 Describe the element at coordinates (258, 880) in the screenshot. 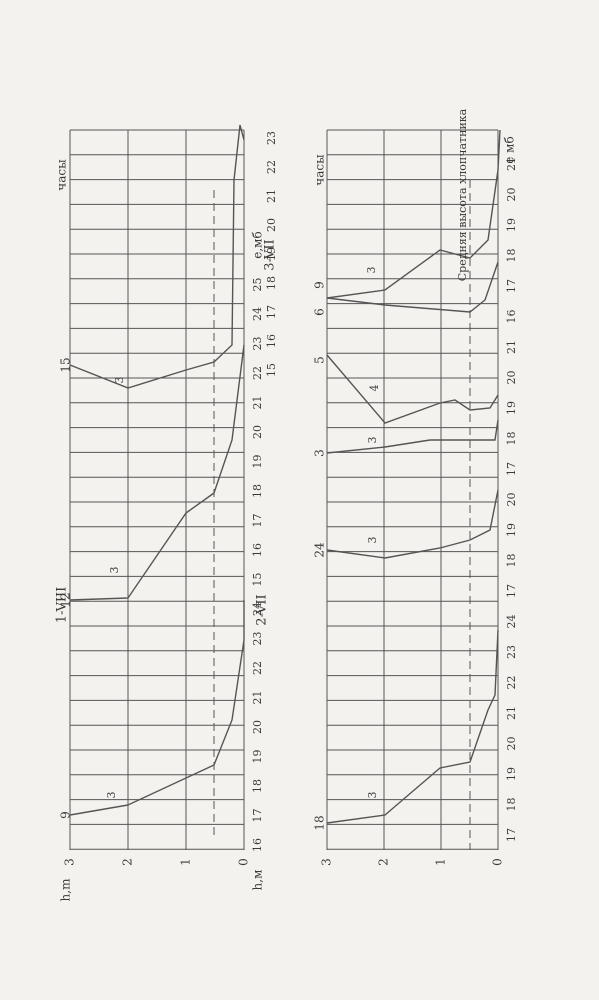

I see `axis-label: h,м` at that location.